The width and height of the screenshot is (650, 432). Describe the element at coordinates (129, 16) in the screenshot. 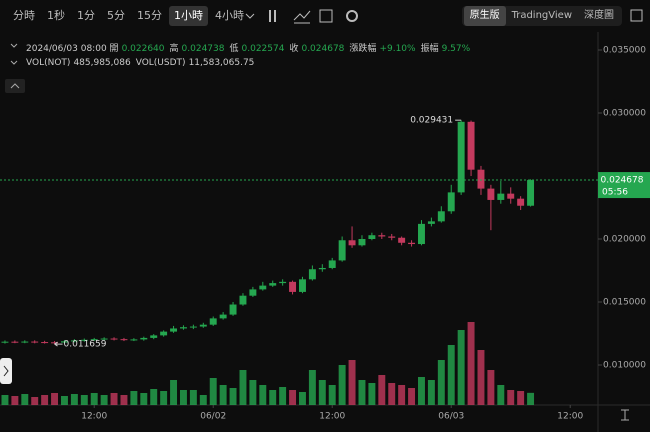

I see `interval-bar: 分時 1秒 1分 5分 15分 1小時 4小時` at that location.